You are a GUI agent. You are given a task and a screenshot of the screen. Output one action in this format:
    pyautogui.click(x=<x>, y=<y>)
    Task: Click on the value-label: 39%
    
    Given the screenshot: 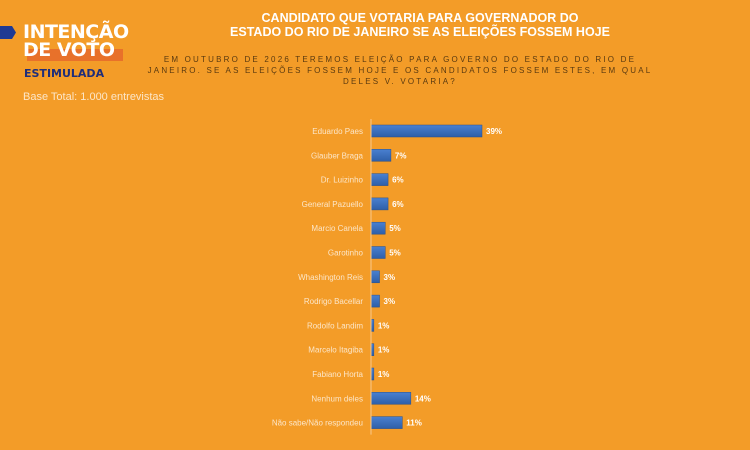 What is the action you would take?
    pyautogui.click(x=494, y=131)
    